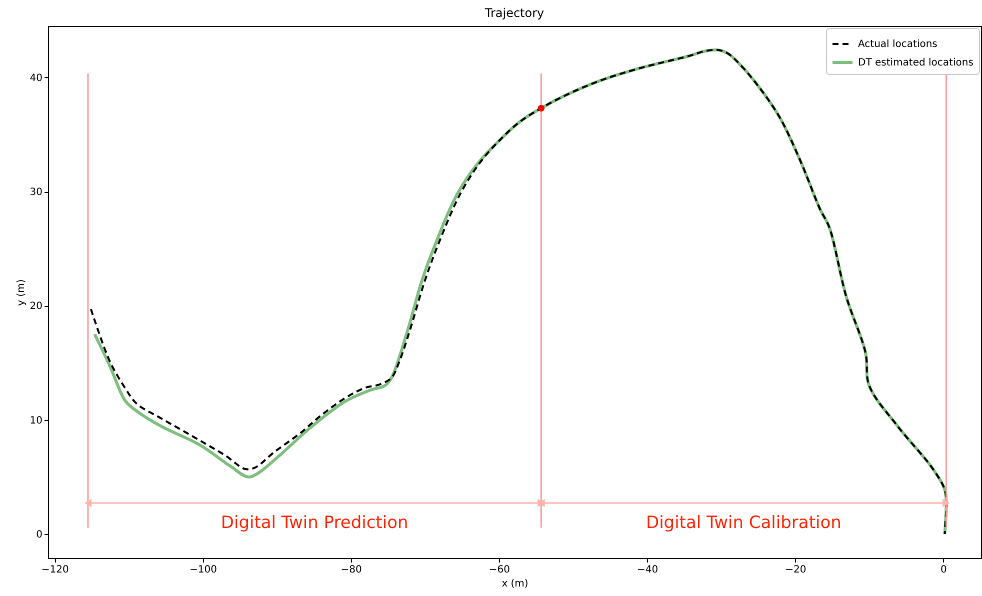 Image resolution: width=982 pixels, height=596 pixels. What do you see at coordinates (795, 570) in the screenshot?
I see `x-tick-label: −20` at bounding box center [795, 570].